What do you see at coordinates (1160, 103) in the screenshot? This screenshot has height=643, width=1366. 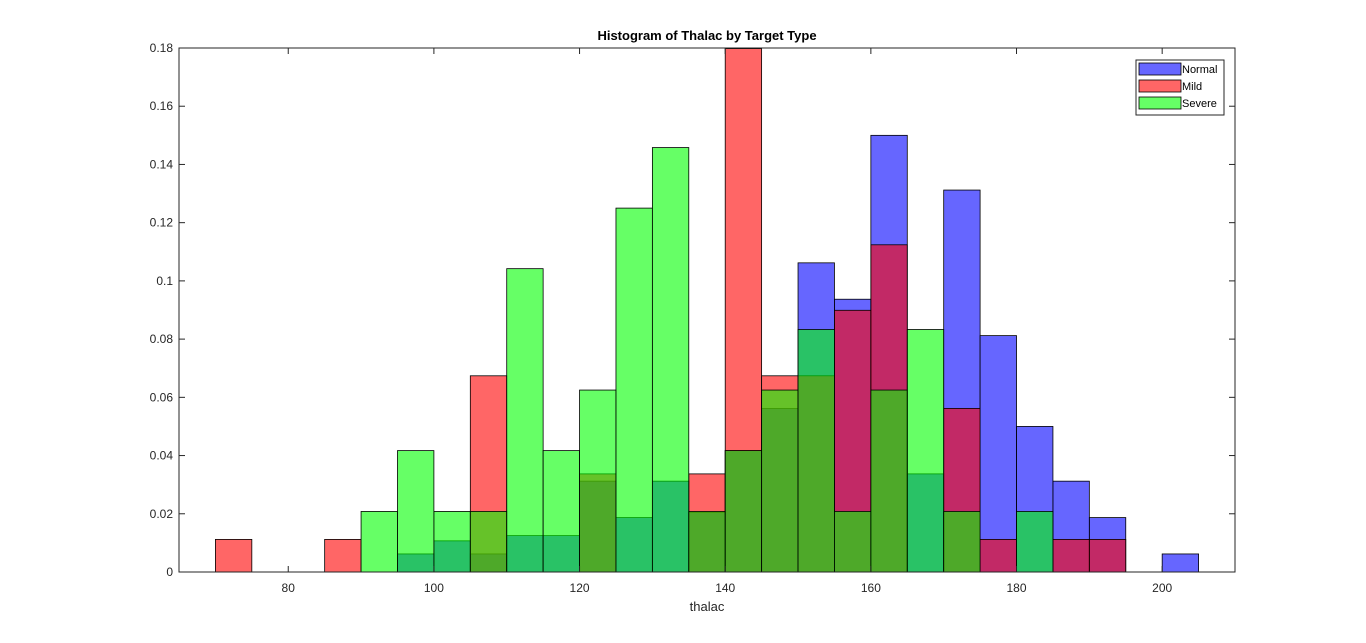 I see `legend-swatch-severe` at bounding box center [1160, 103].